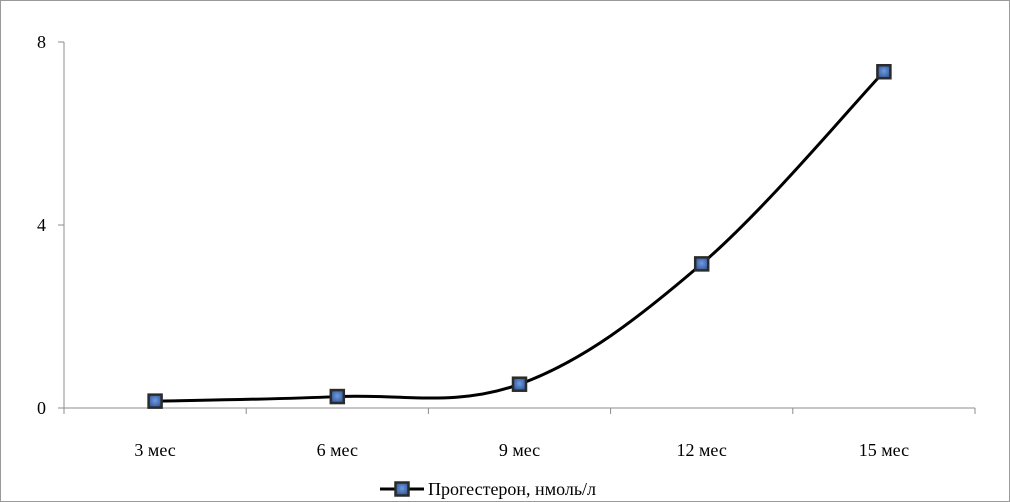 The width and height of the screenshot is (1010, 502). Describe the element at coordinates (41, 42) in the screenshot. I see `y-tick-label: 8` at that location.